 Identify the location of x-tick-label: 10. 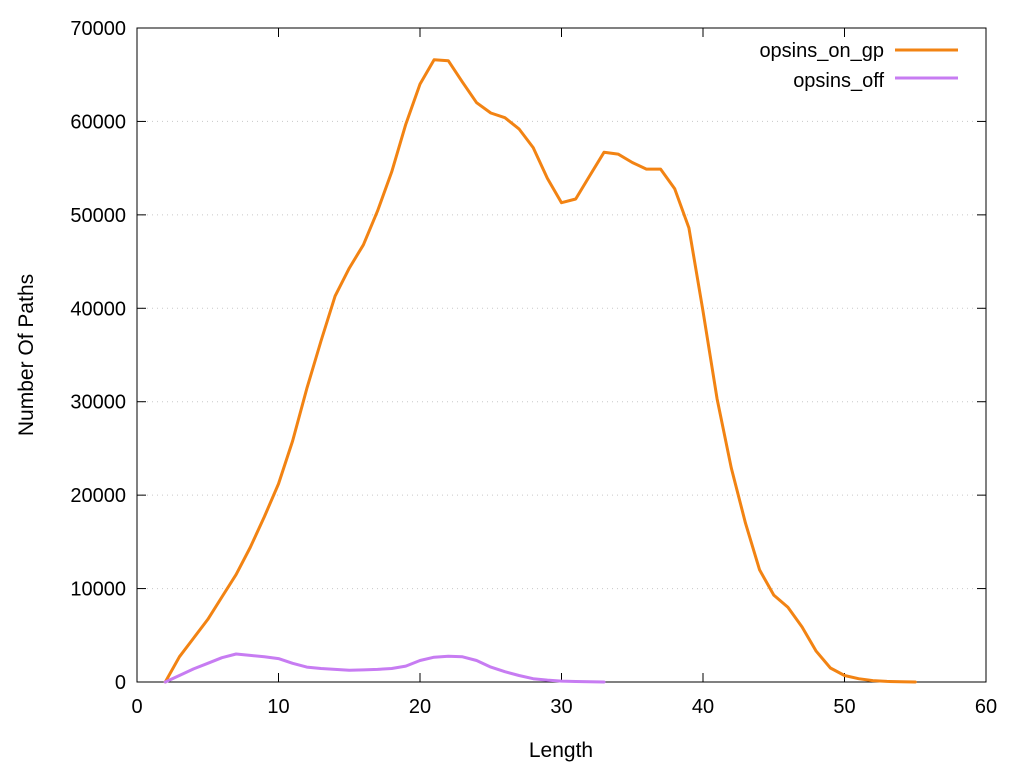
(278, 707).